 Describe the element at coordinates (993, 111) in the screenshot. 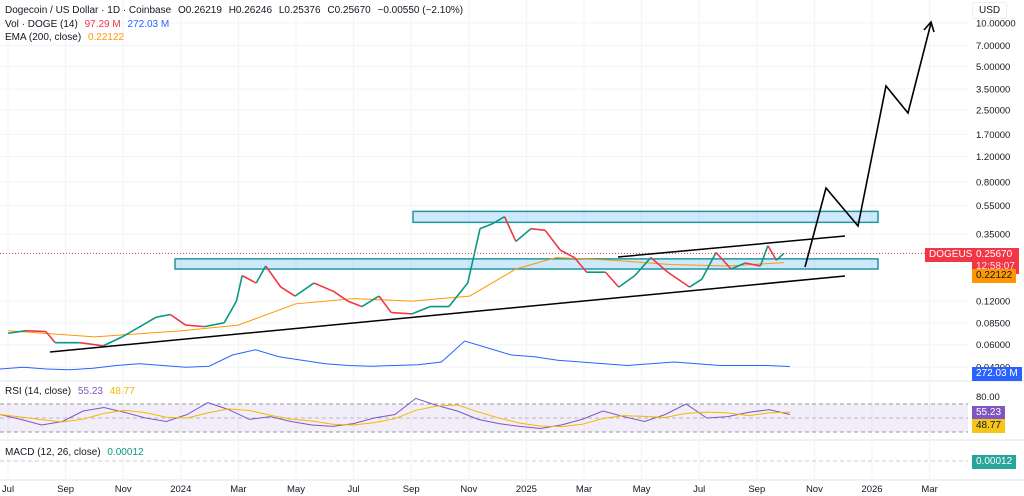

I see `price-tick-label: 2.50000` at that location.